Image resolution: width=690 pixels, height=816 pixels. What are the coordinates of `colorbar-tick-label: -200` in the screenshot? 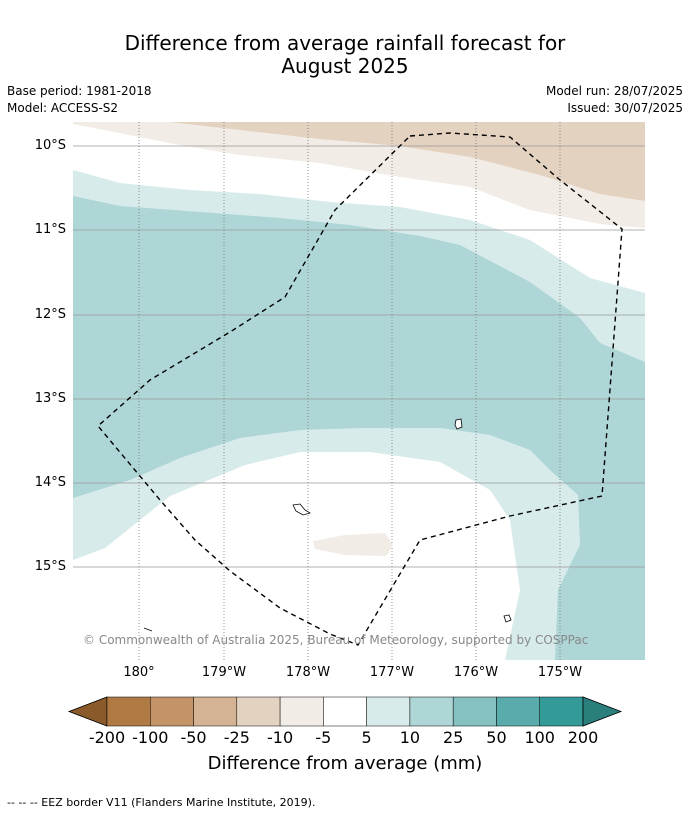 It's located at (107, 737).